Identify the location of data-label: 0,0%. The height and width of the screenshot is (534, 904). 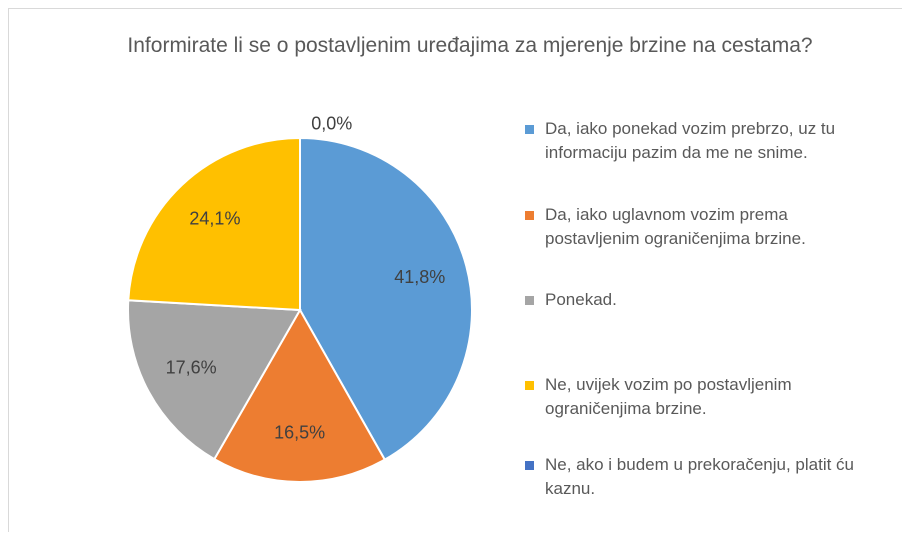
(331, 123).